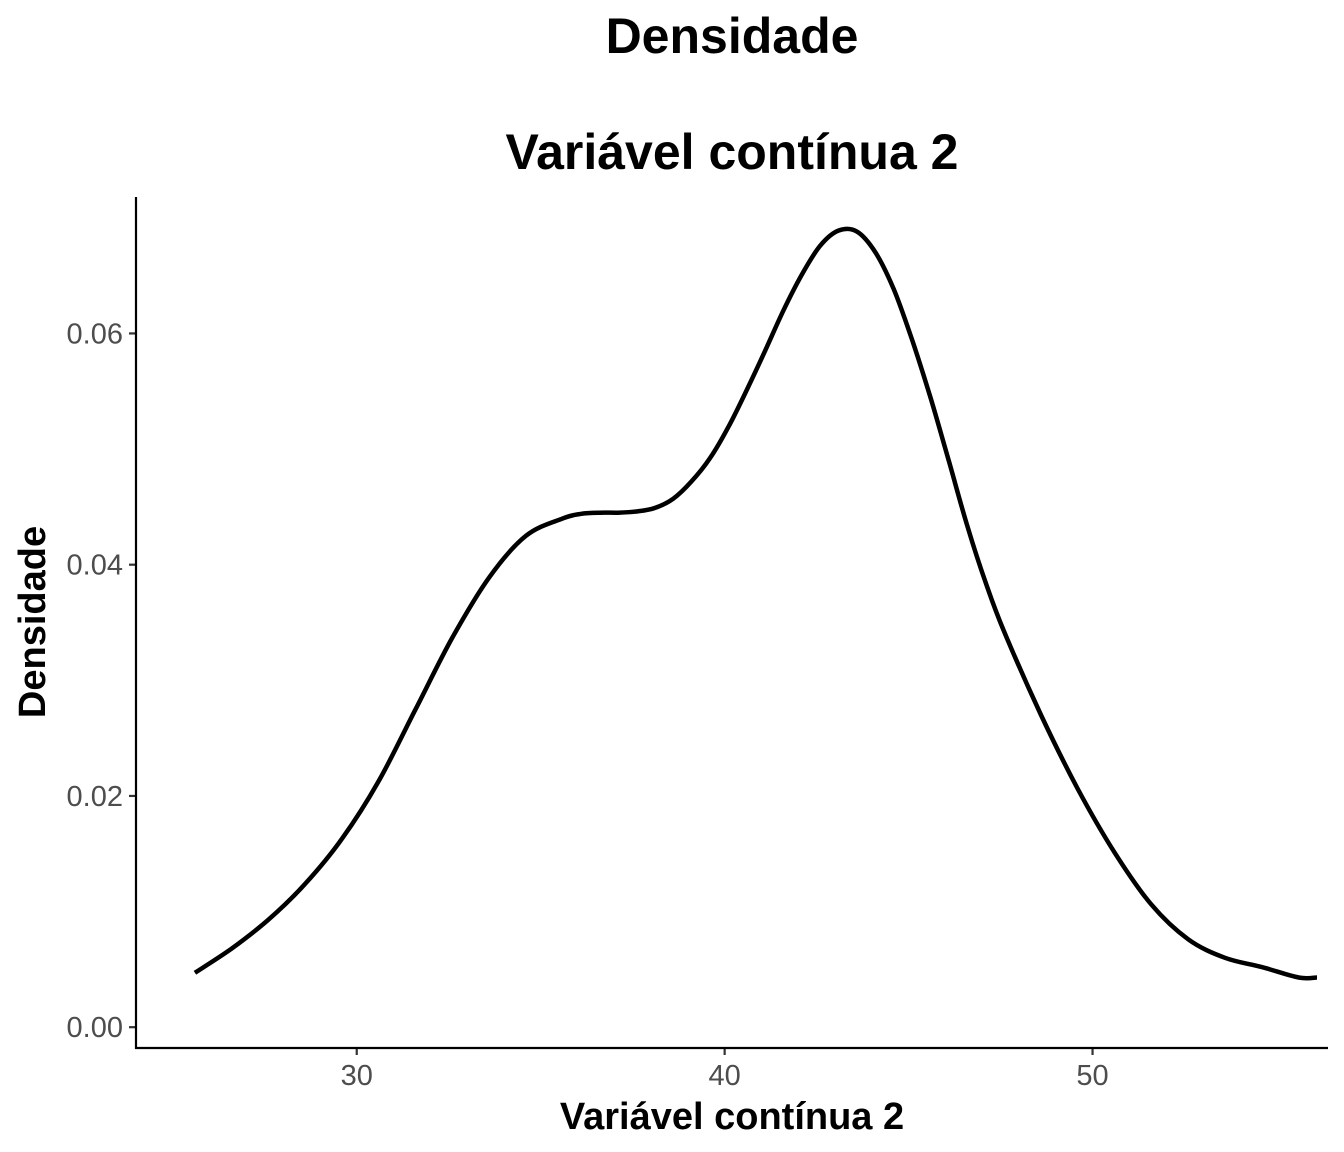 This screenshot has width=1344, height=1152. I want to click on x-tick-label: 30, so click(357, 1076).